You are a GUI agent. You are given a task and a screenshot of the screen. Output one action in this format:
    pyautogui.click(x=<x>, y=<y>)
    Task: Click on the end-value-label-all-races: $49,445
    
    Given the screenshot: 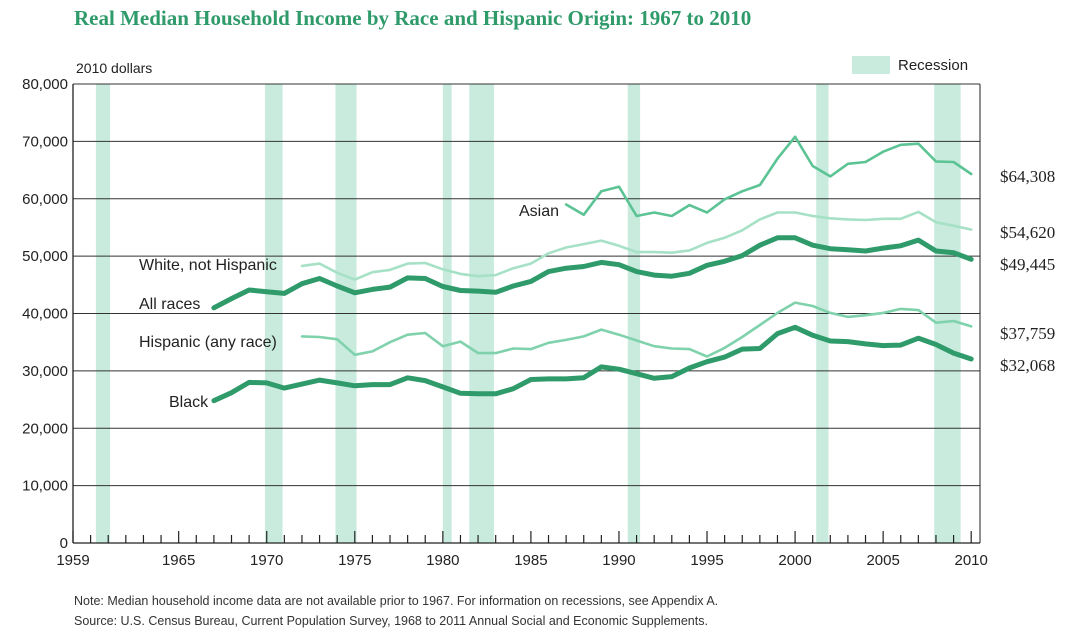 What is the action you would take?
    pyautogui.click(x=1027, y=264)
    